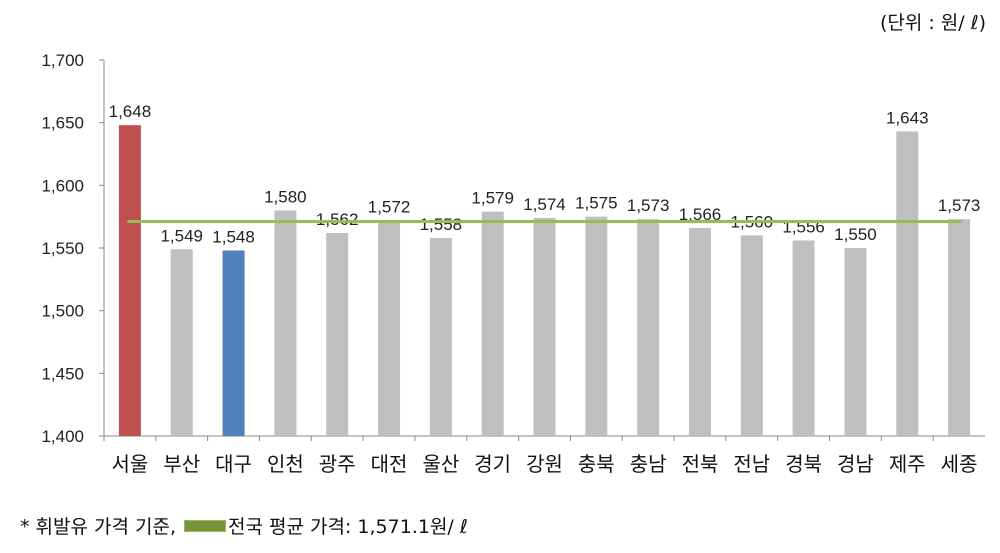 The height and width of the screenshot is (553, 1000). Describe the element at coordinates (440, 464) in the screenshot. I see `x-tick-label: 울산` at that location.